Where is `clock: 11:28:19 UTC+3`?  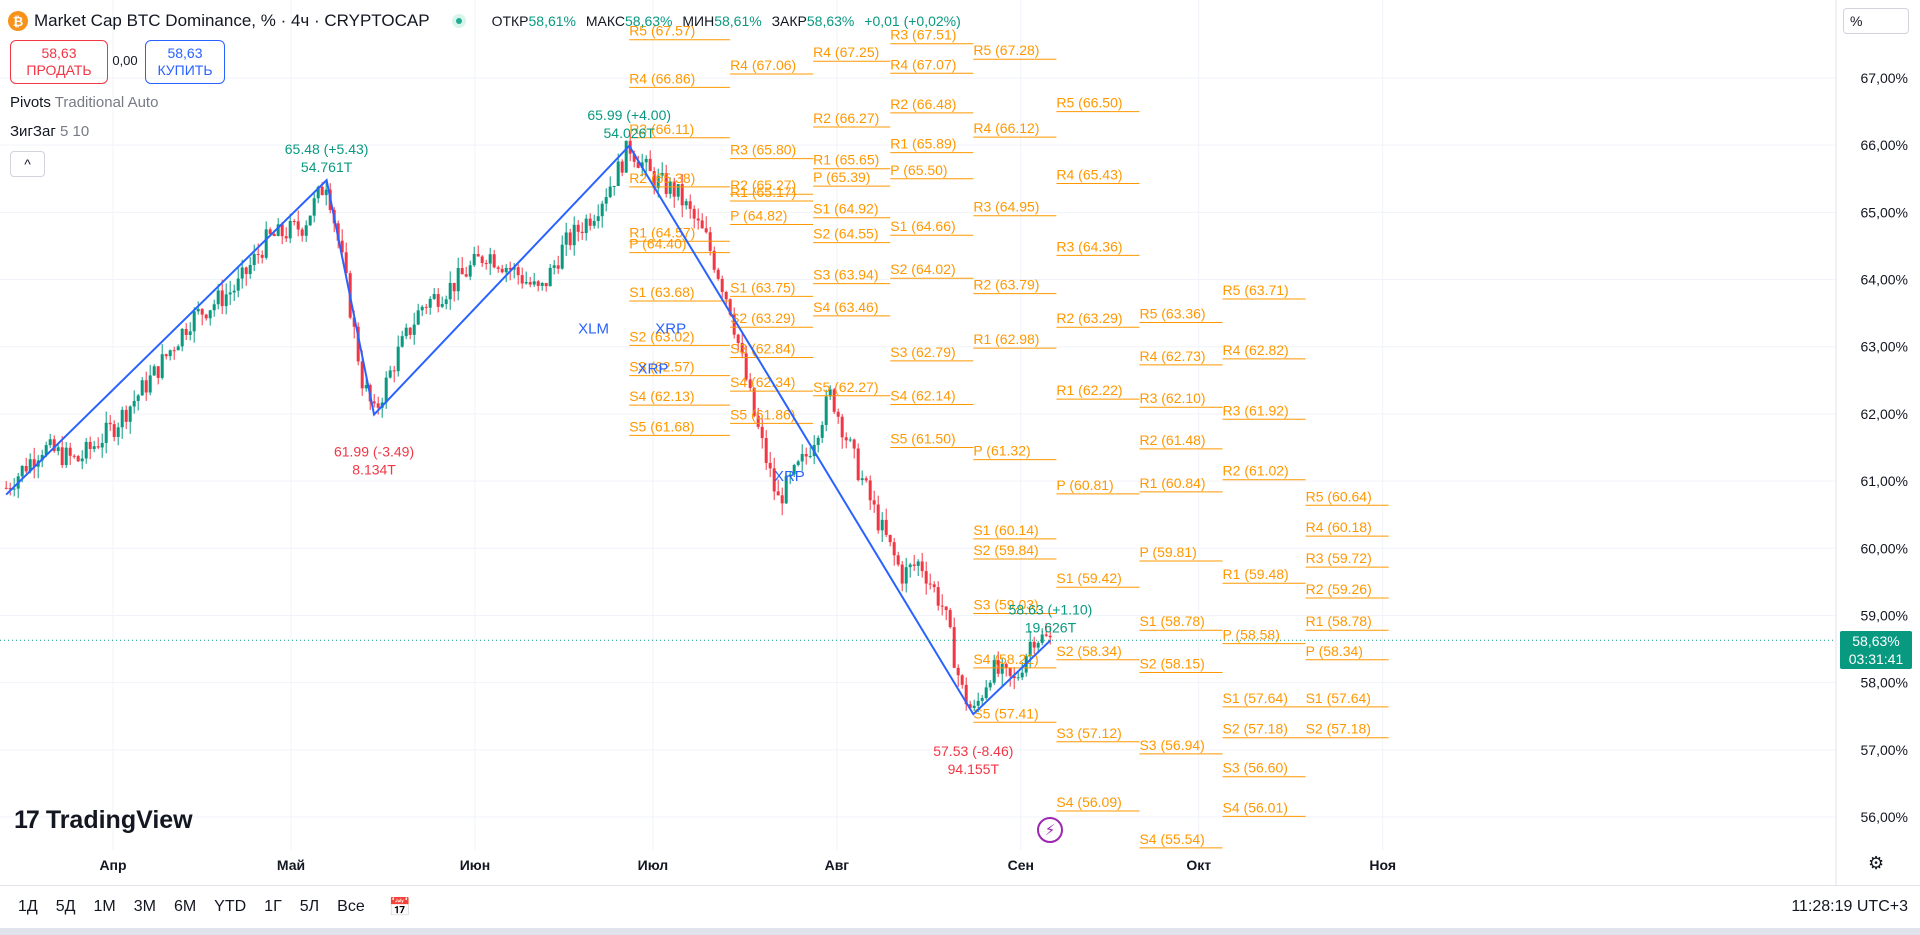 clock: 11:28:19 UTC+3 is located at coordinates (1849, 906).